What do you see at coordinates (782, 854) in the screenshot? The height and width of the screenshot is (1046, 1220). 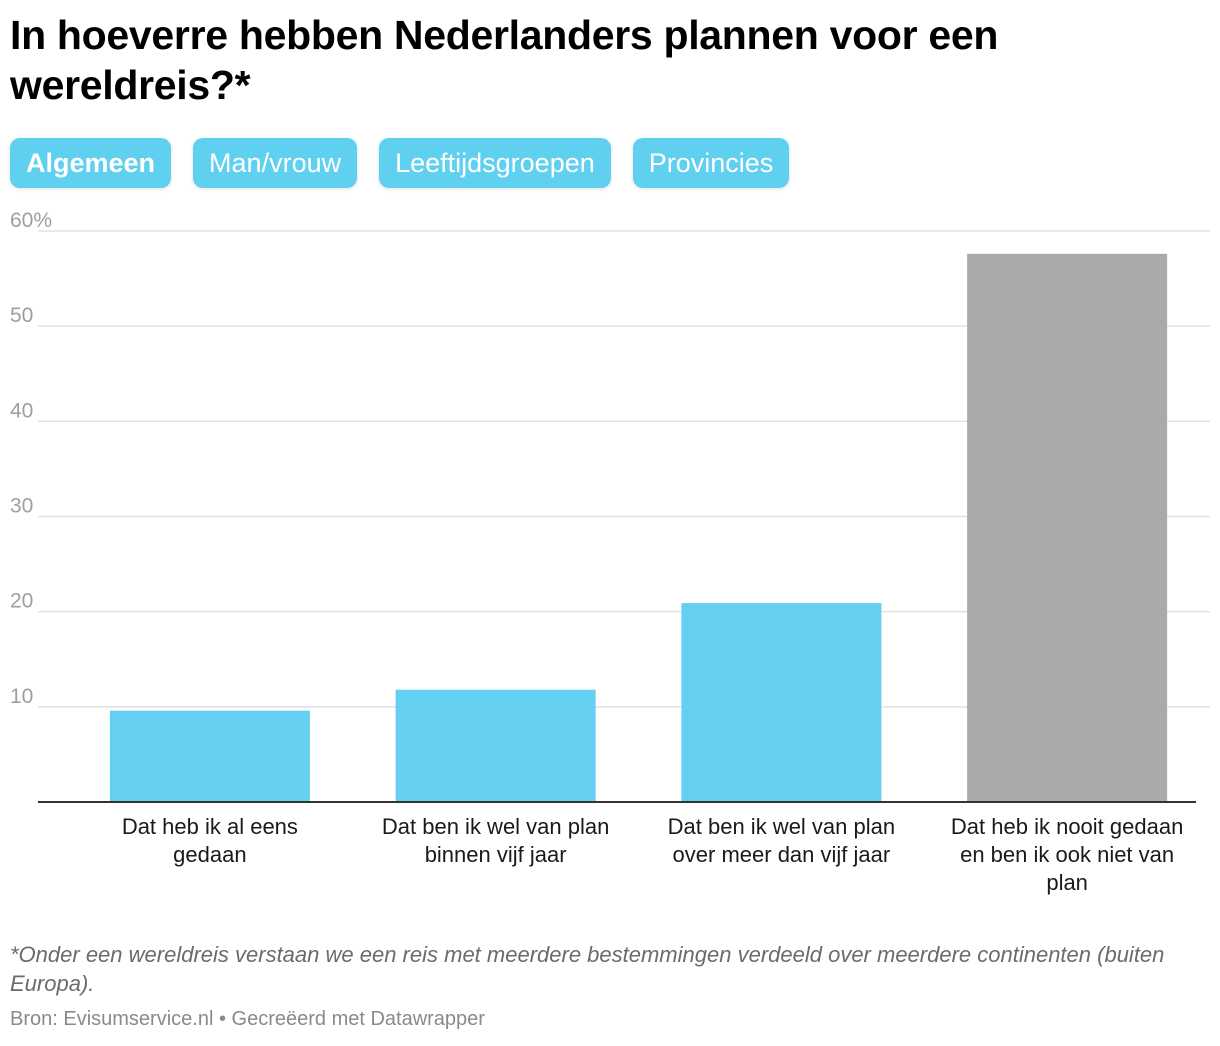 I see `x-tick-label-line: over meer dan vijf jaar` at bounding box center [782, 854].